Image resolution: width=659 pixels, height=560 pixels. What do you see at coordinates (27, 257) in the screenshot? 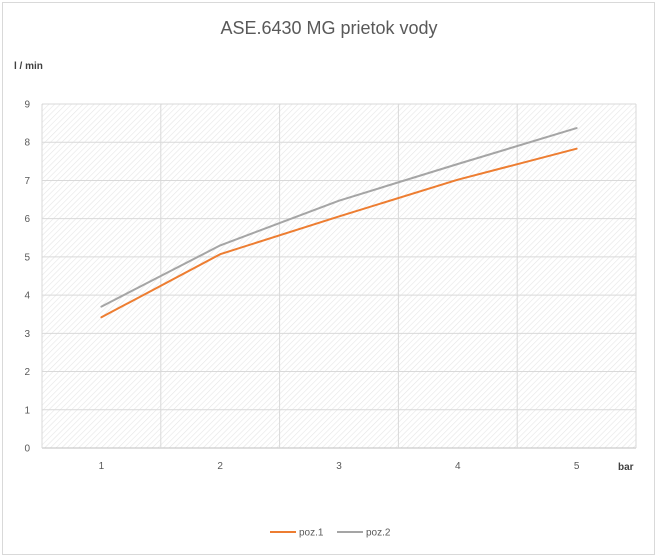
I see `y-tick-label: 5` at bounding box center [27, 257].